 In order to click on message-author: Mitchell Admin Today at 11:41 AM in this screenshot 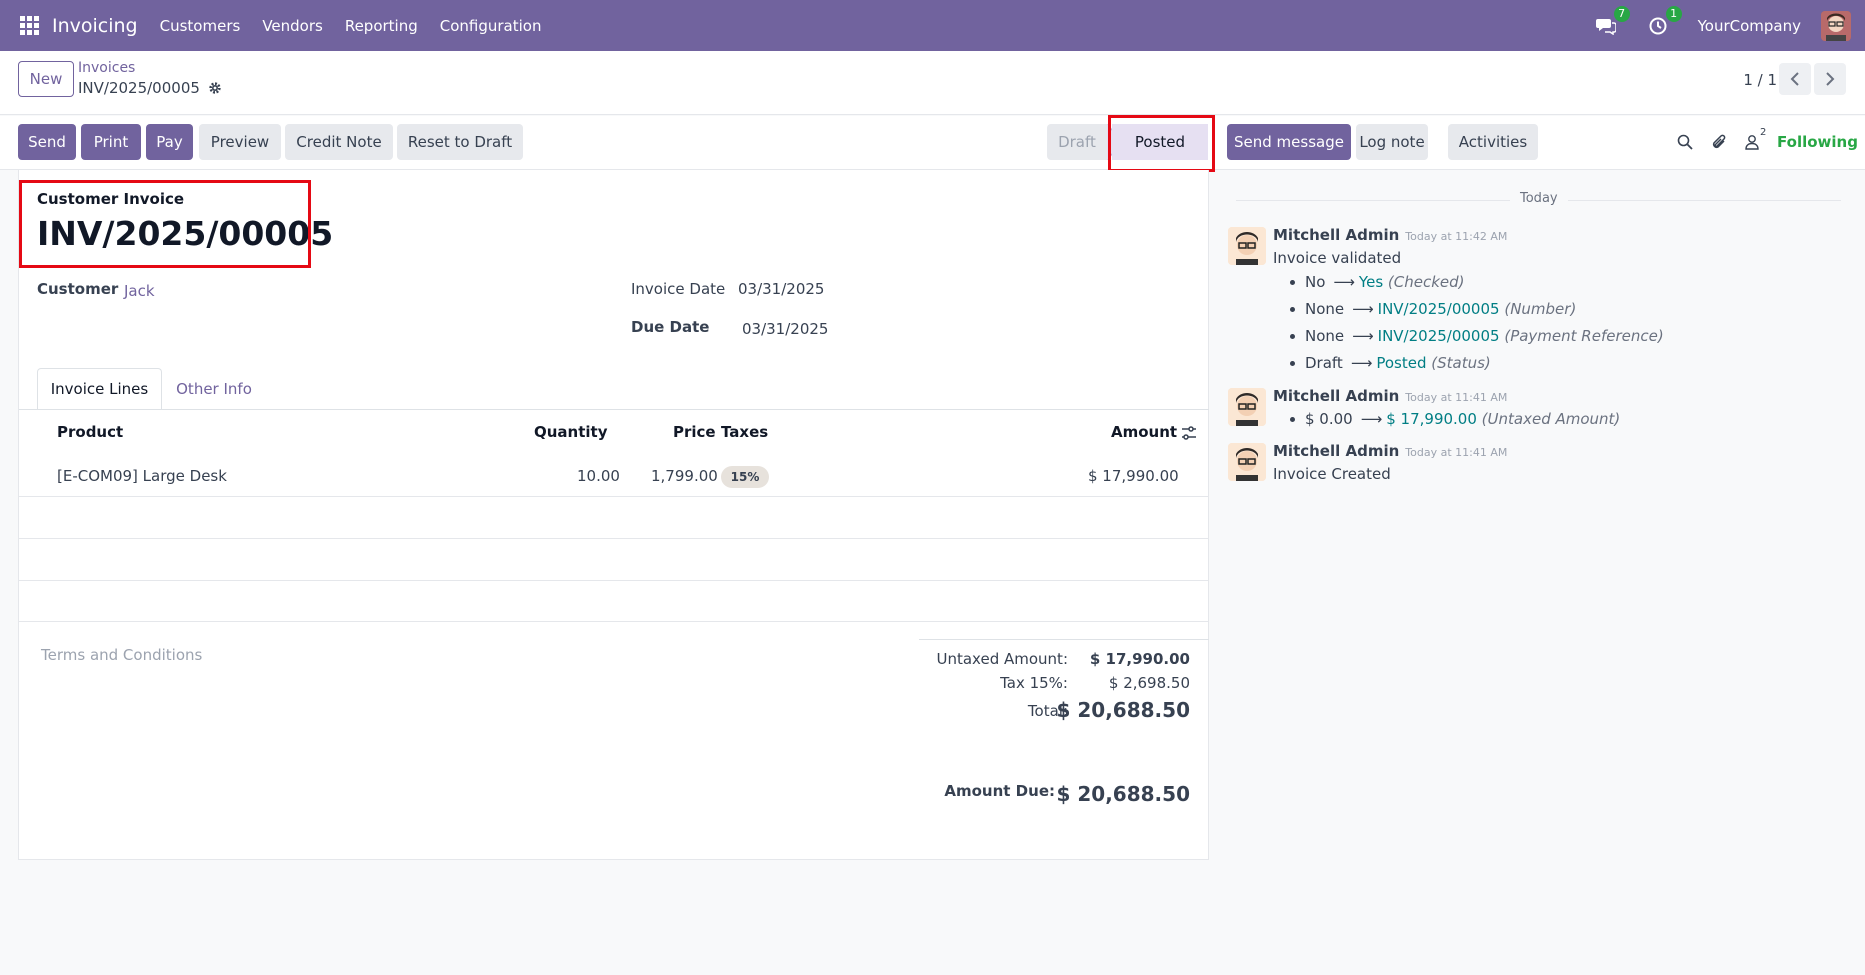, I will do `click(1390, 451)`.